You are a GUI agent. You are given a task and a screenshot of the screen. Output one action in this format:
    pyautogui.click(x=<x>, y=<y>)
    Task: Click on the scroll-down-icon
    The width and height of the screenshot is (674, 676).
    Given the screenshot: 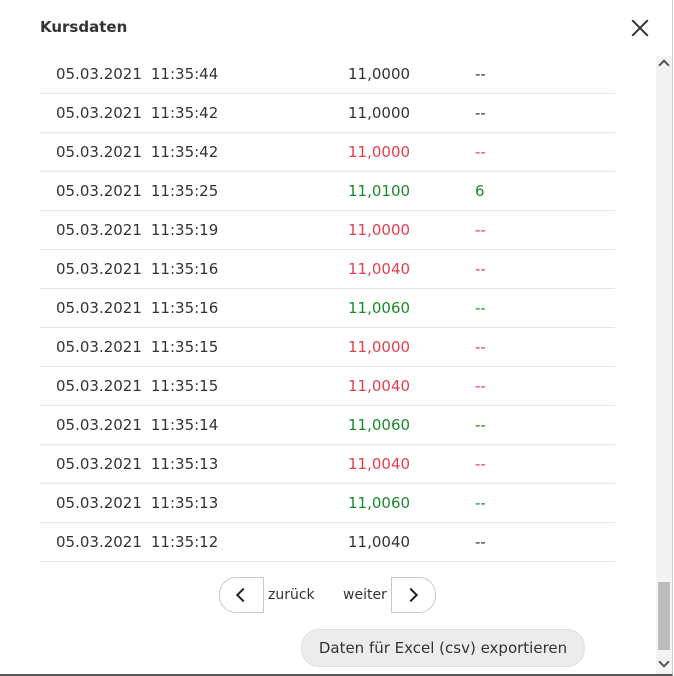 What is the action you would take?
    pyautogui.click(x=664, y=662)
    